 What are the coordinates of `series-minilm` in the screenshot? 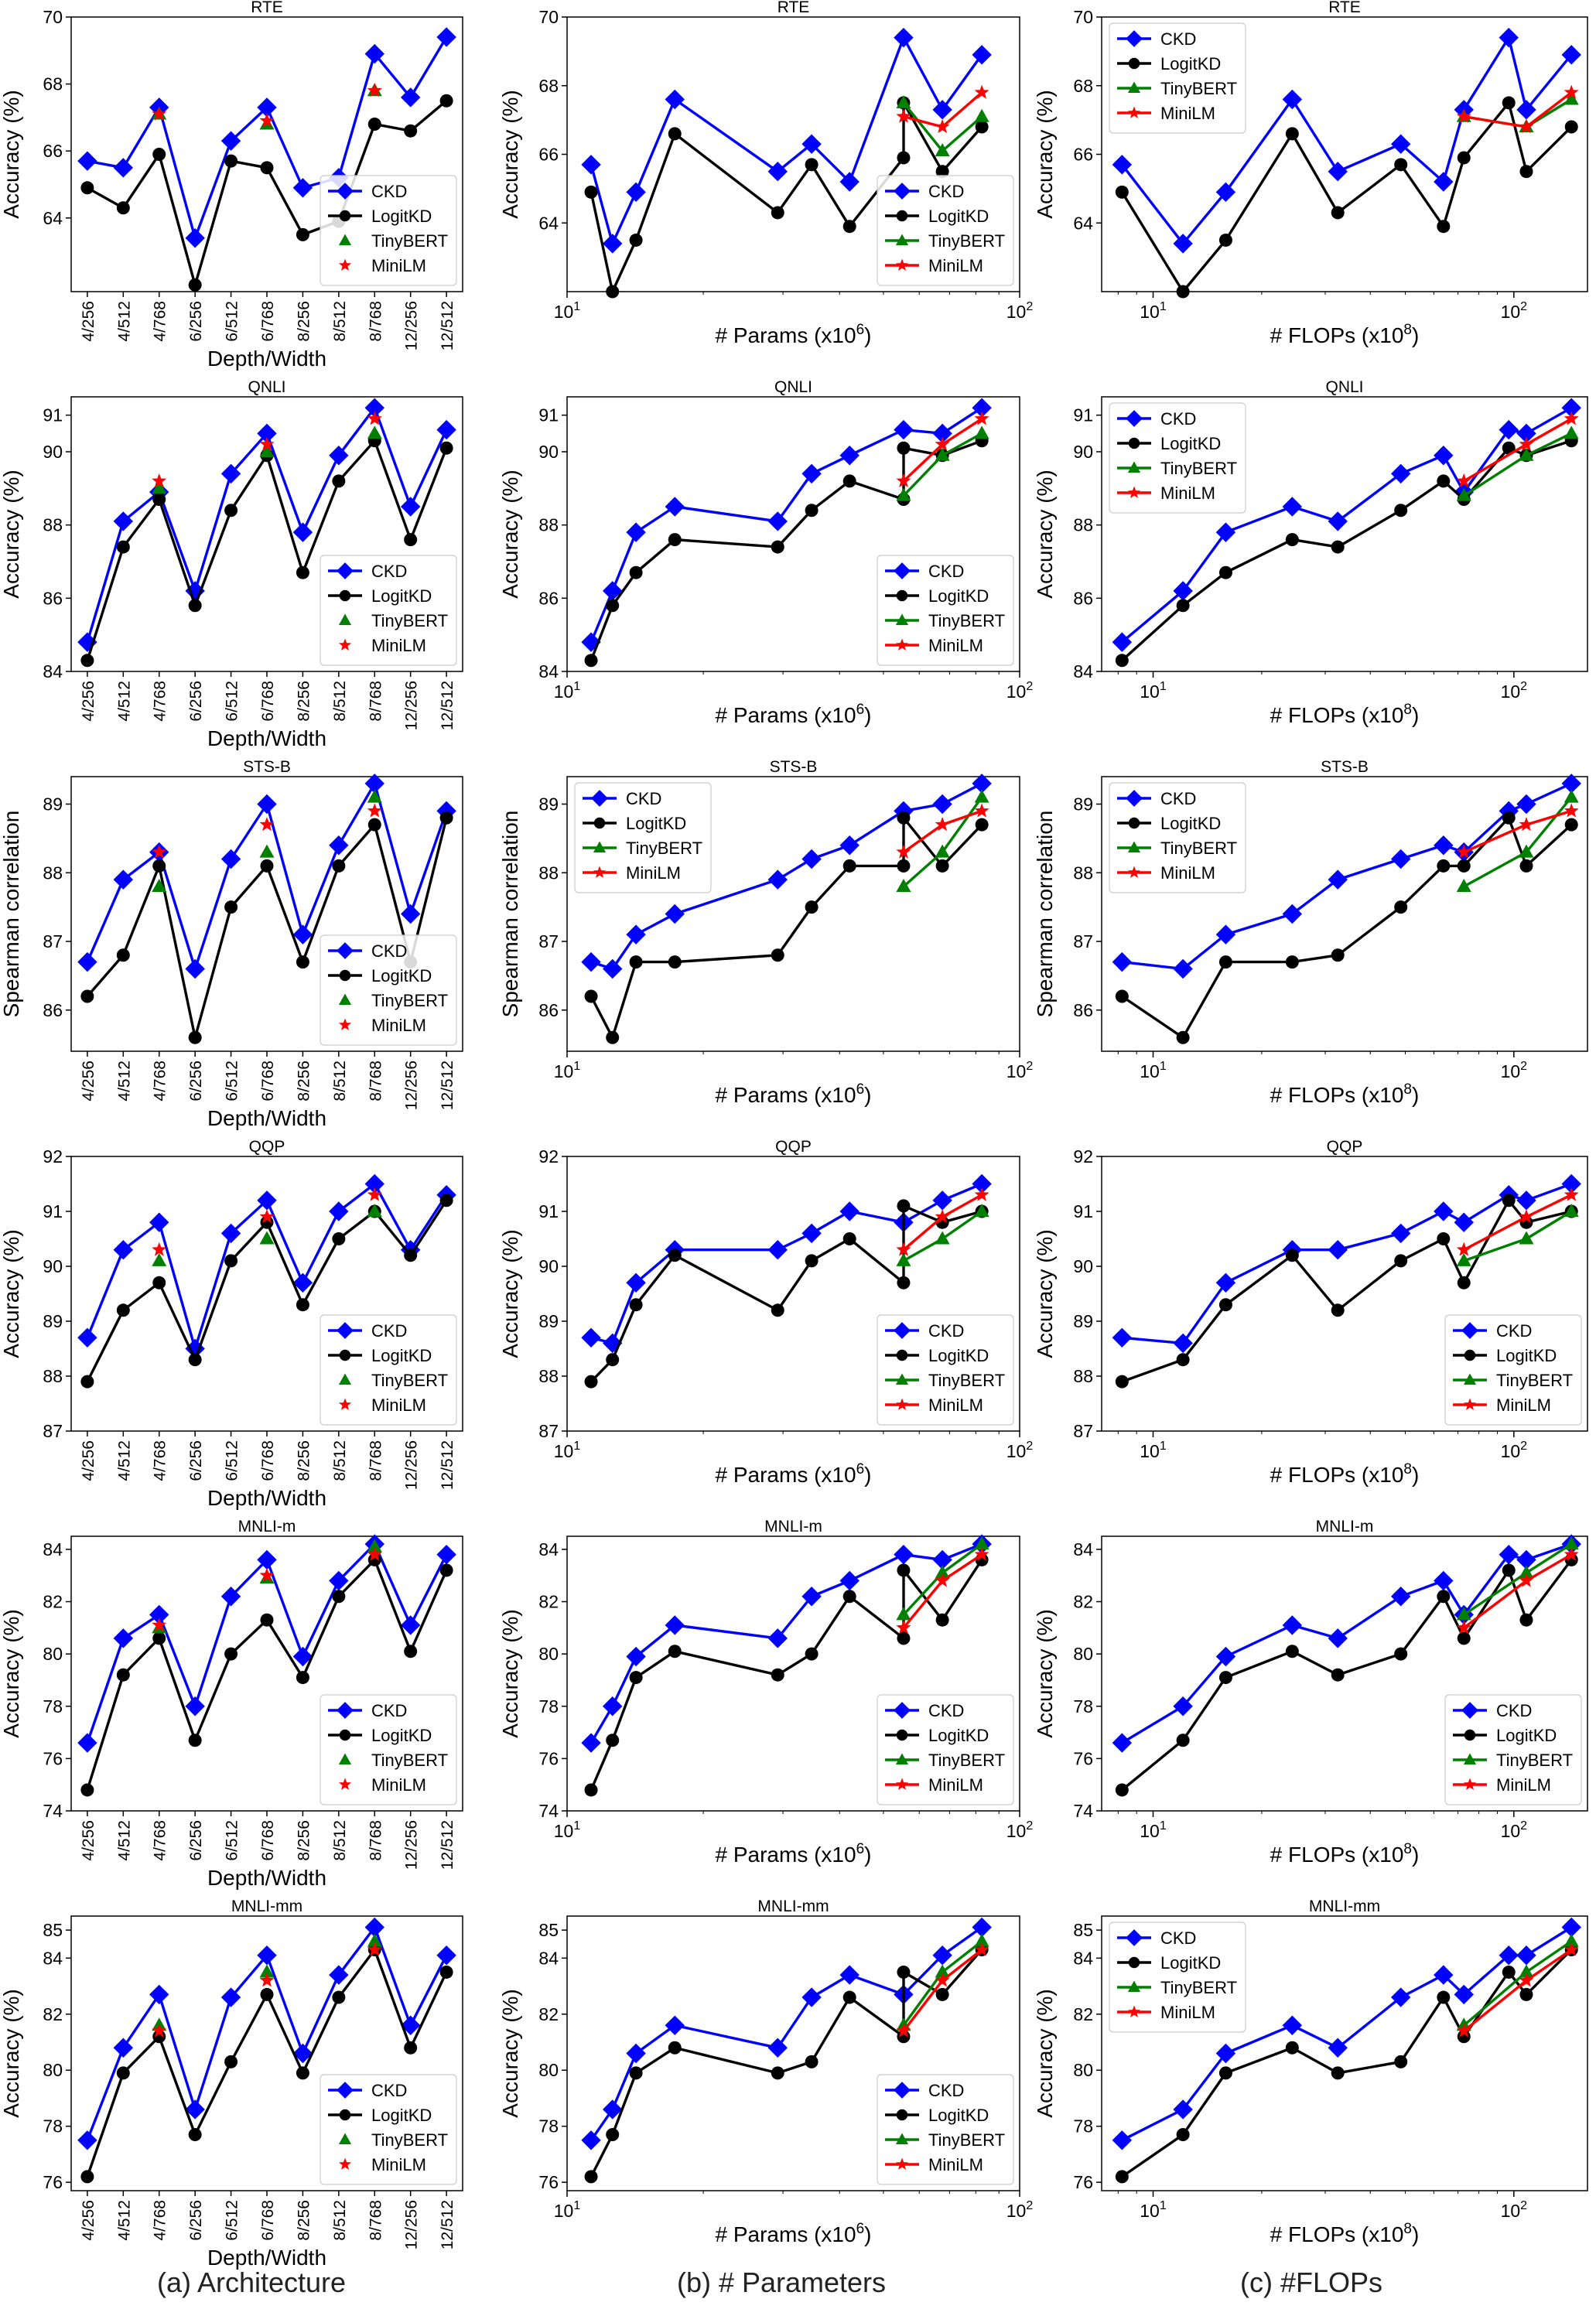 It's located at (1517, 109).